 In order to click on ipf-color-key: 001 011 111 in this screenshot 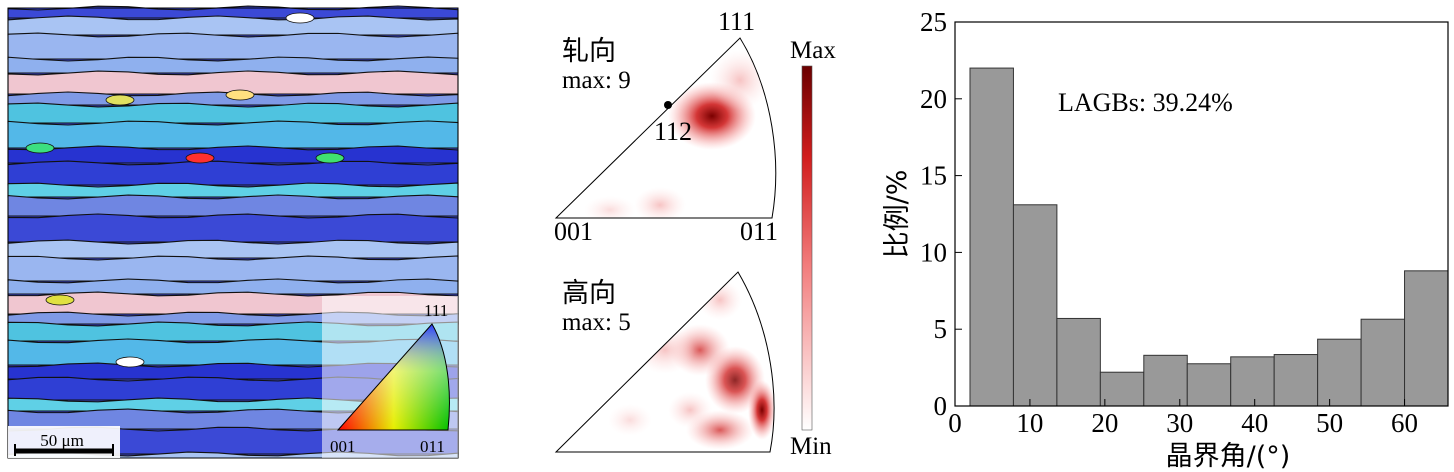, I will do `click(390, 377)`.